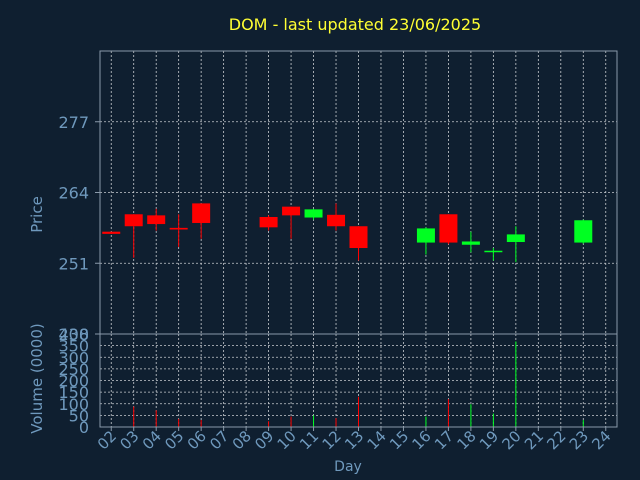 Image resolution: width=640 pixels, height=480 pixels. I want to click on price-tick-label: 251, so click(73, 263).